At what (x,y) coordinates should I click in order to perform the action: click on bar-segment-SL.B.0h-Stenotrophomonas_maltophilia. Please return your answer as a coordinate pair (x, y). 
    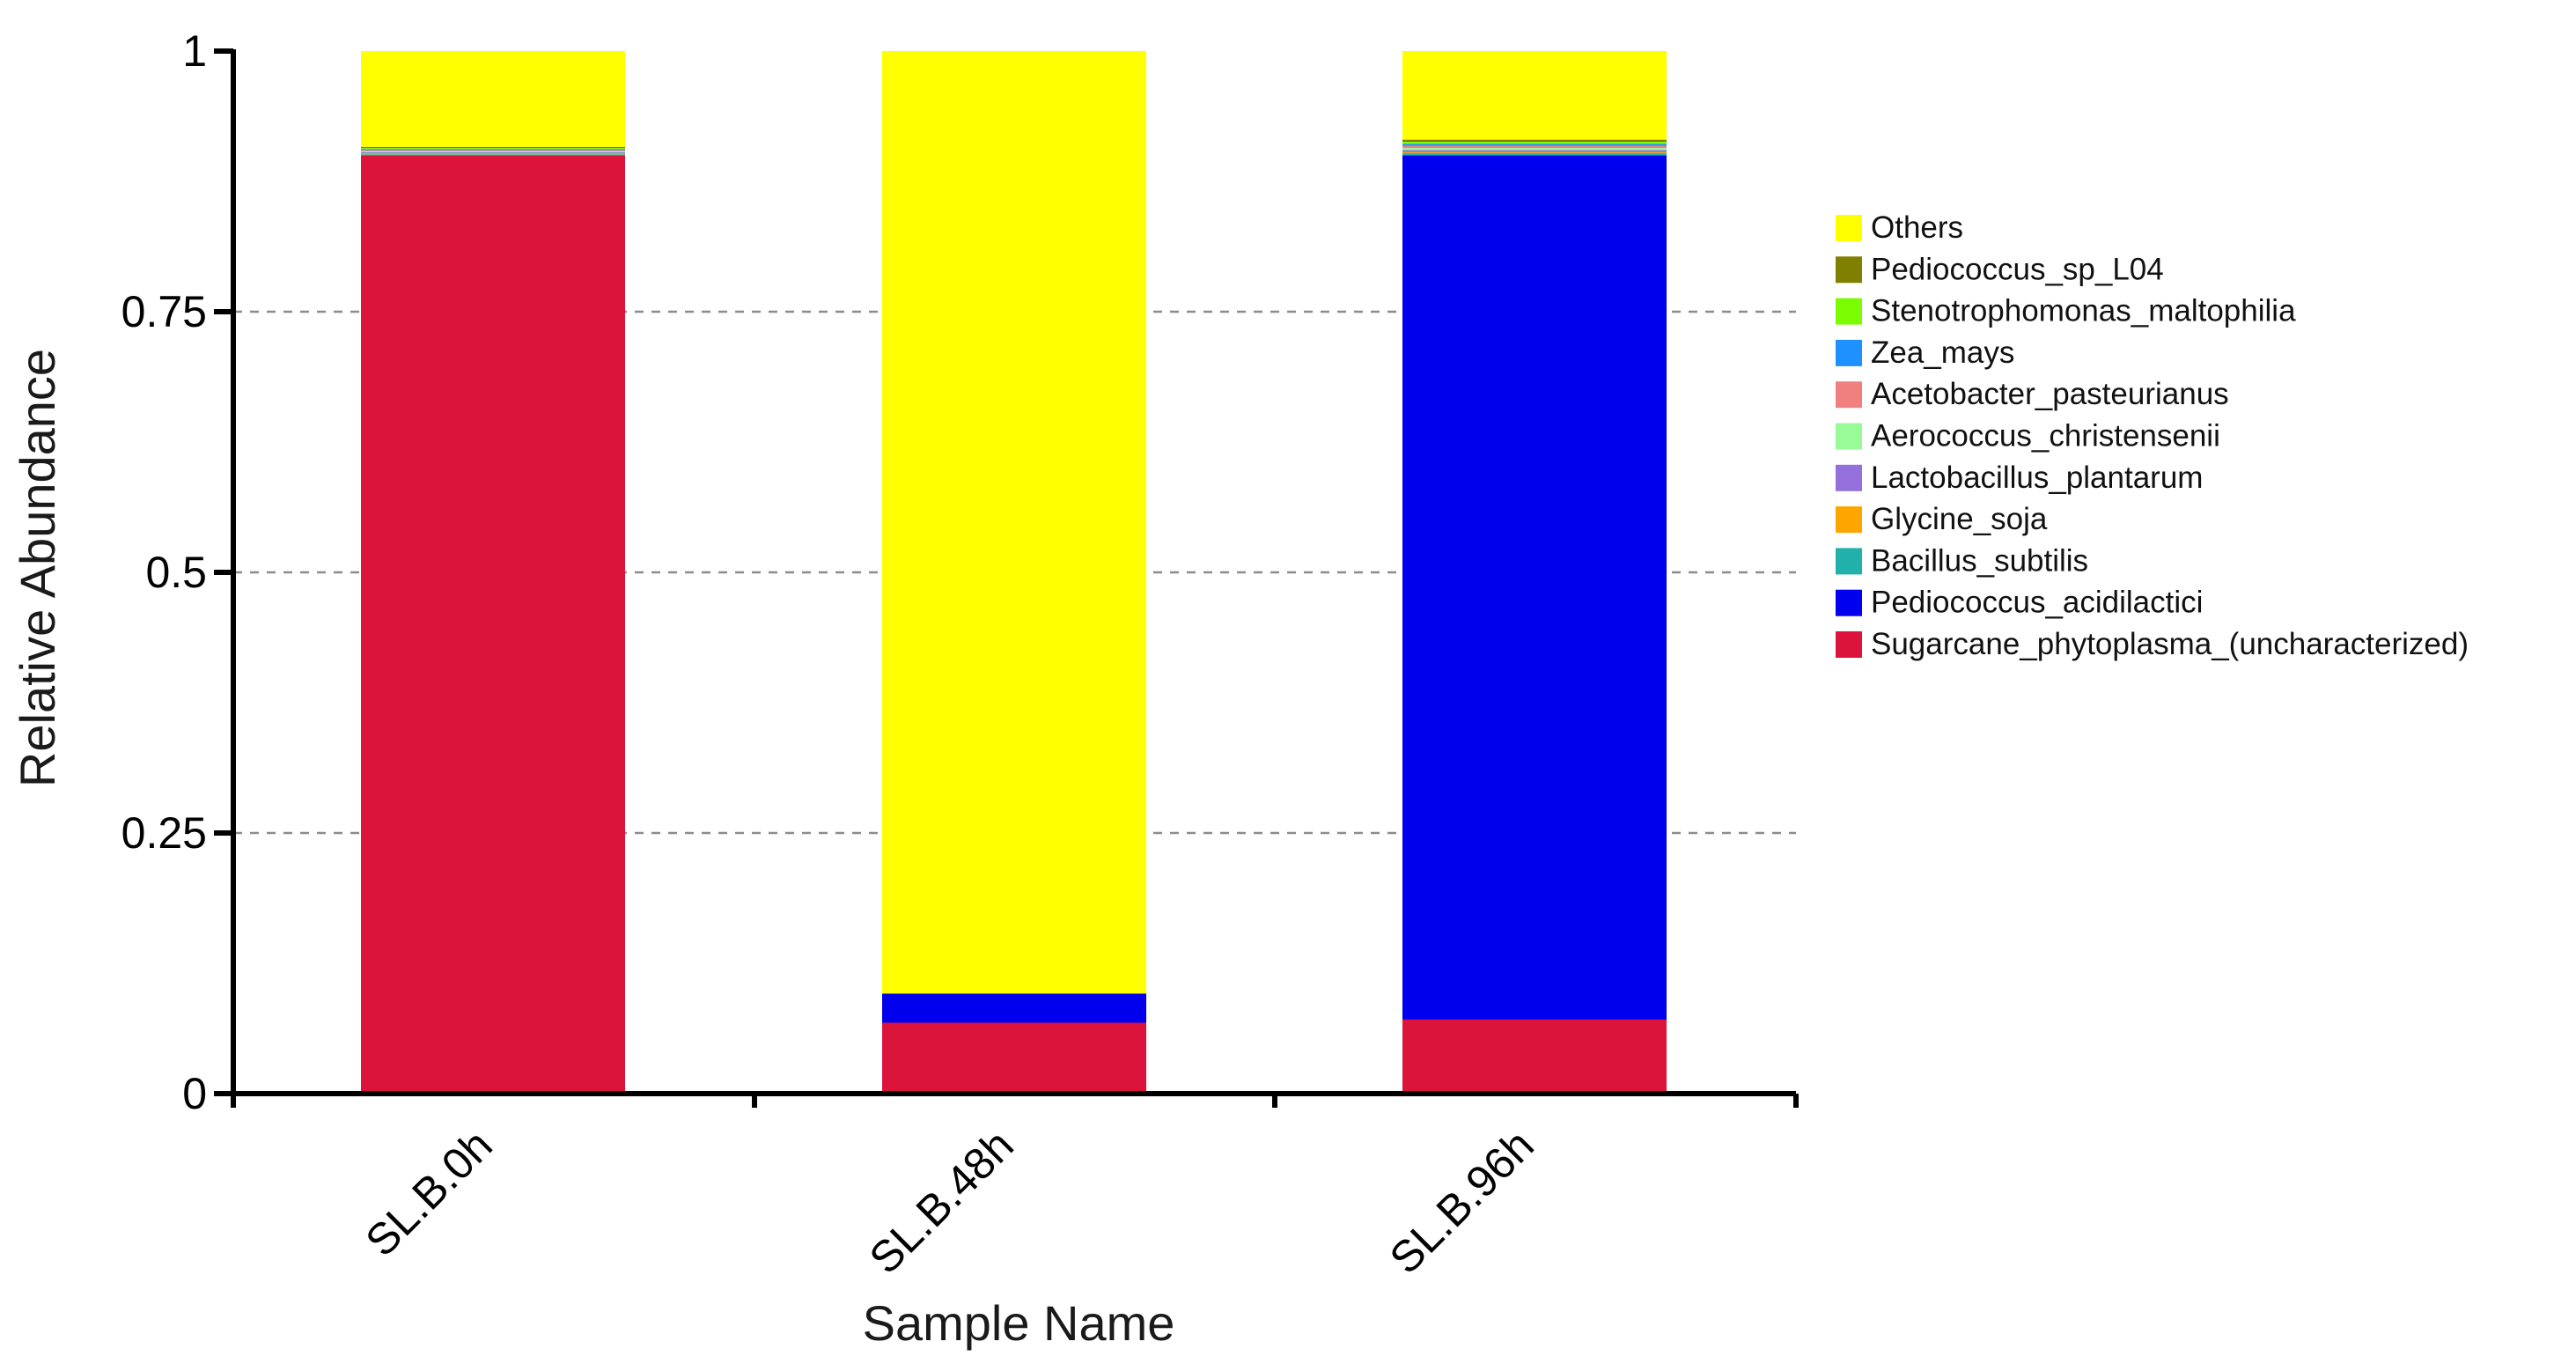
    Looking at the image, I should click on (493, 149).